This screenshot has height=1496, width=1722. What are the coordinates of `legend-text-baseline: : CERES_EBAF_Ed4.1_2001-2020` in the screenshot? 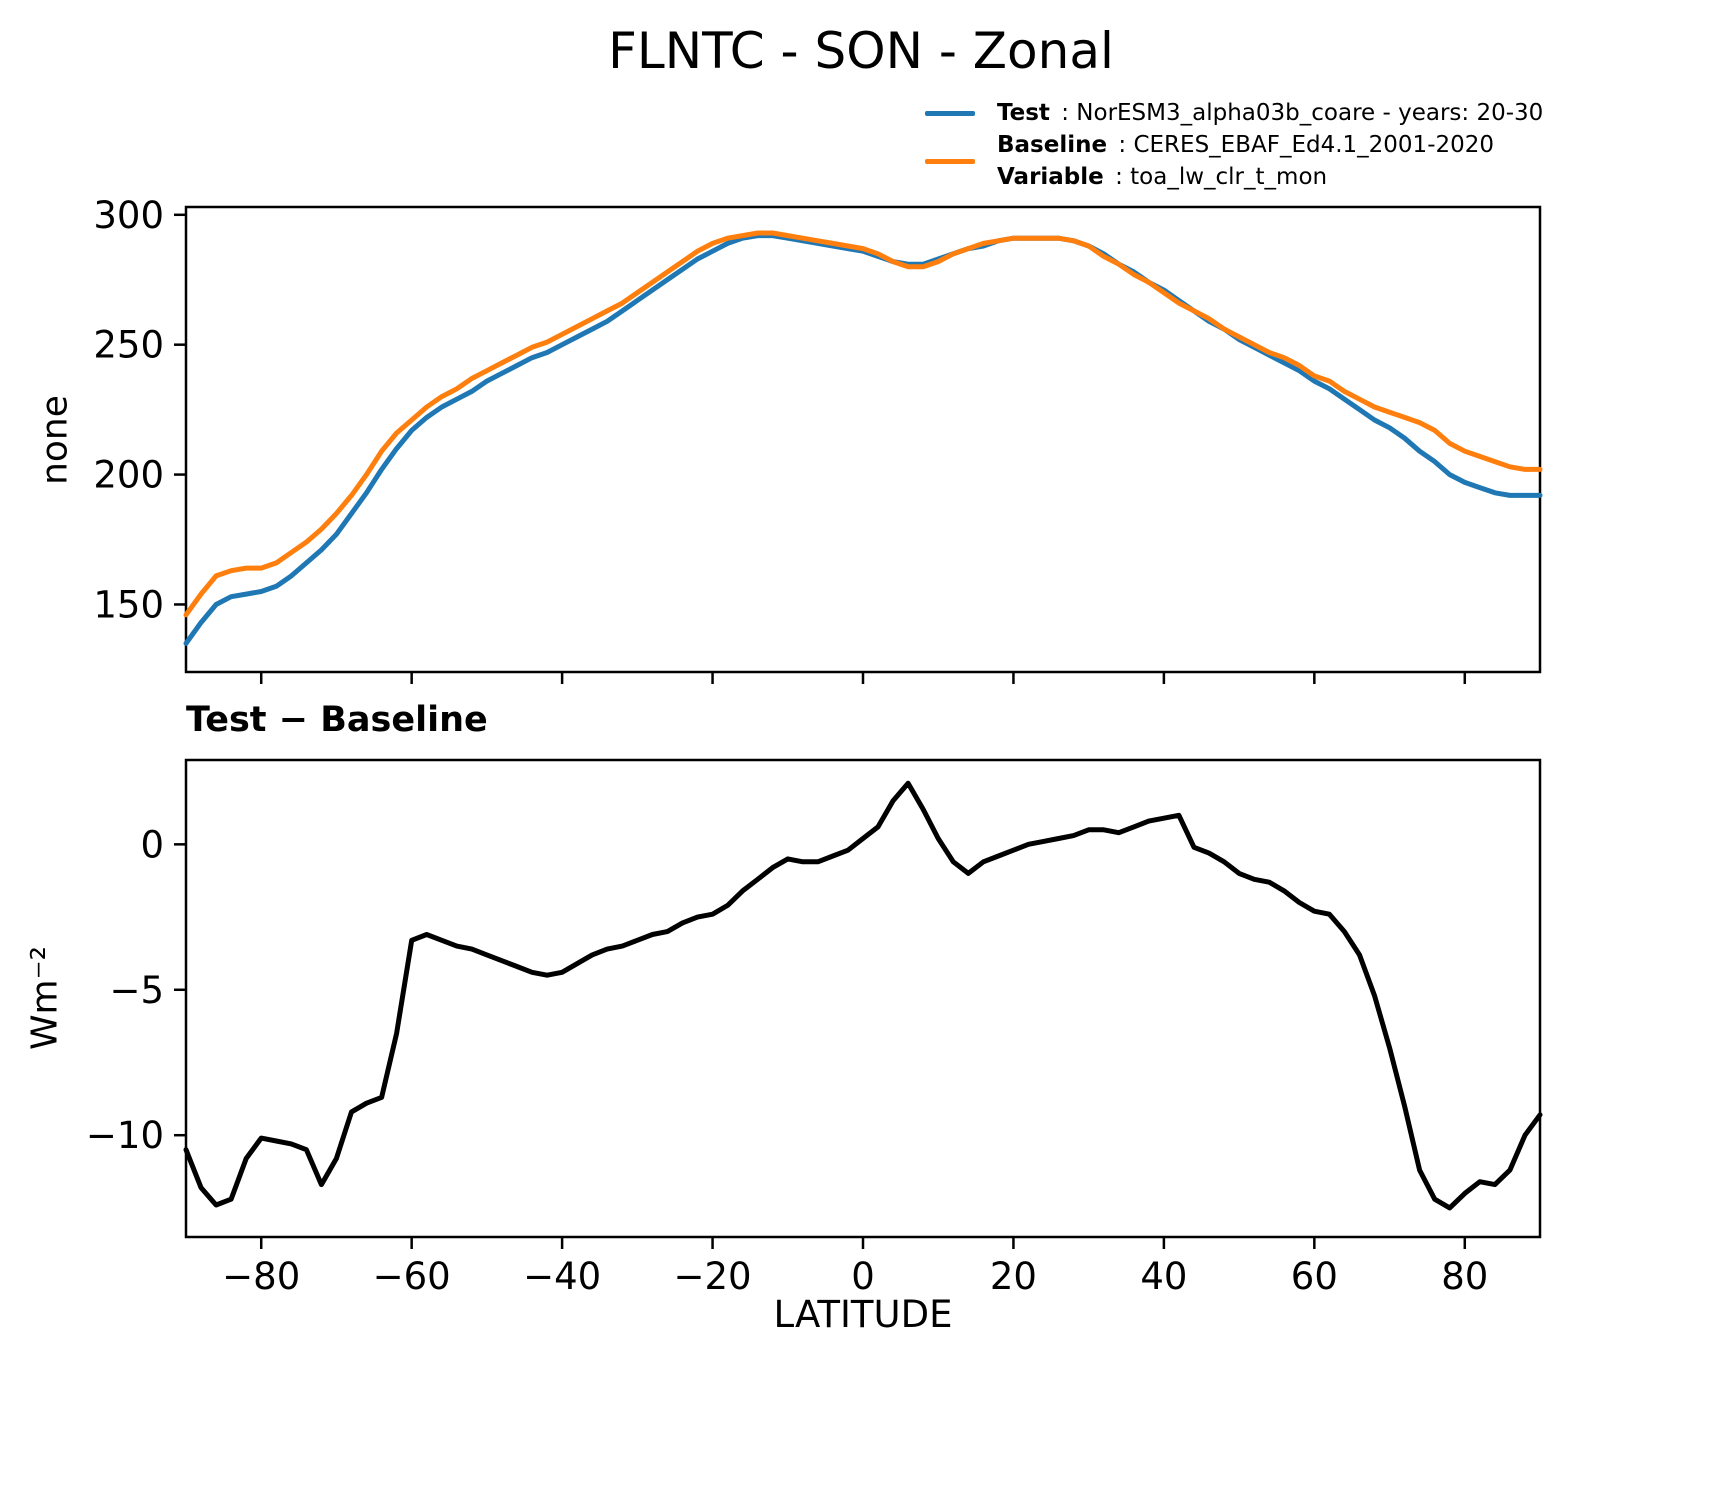 It's located at (1306, 145).